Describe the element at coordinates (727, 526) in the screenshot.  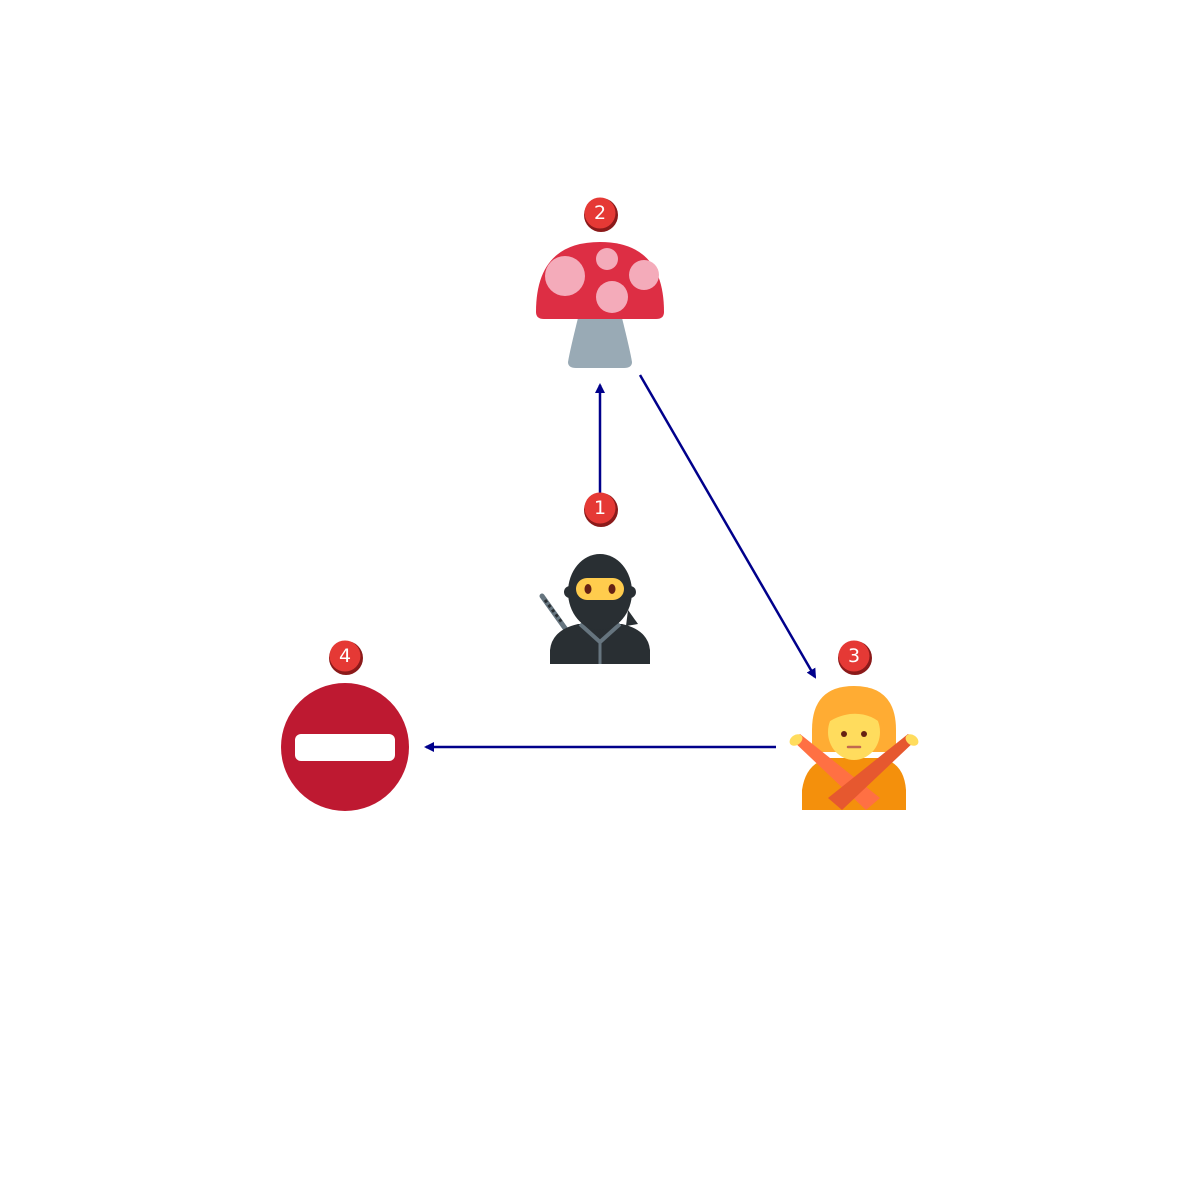
I see `edge-mushroom-to-person` at that location.